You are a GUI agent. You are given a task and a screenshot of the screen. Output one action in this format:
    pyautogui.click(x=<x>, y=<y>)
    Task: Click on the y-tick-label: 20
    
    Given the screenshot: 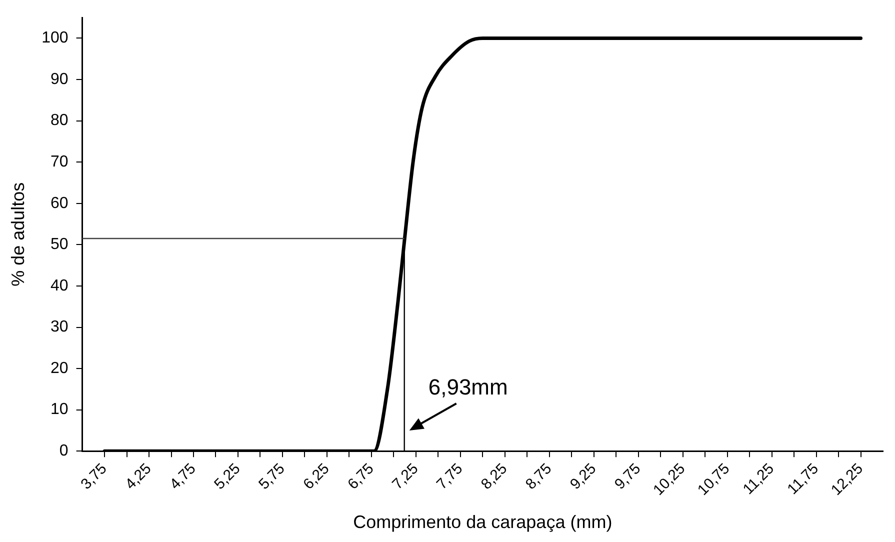 What is the action you would take?
    pyautogui.click(x=59, y=368)
    